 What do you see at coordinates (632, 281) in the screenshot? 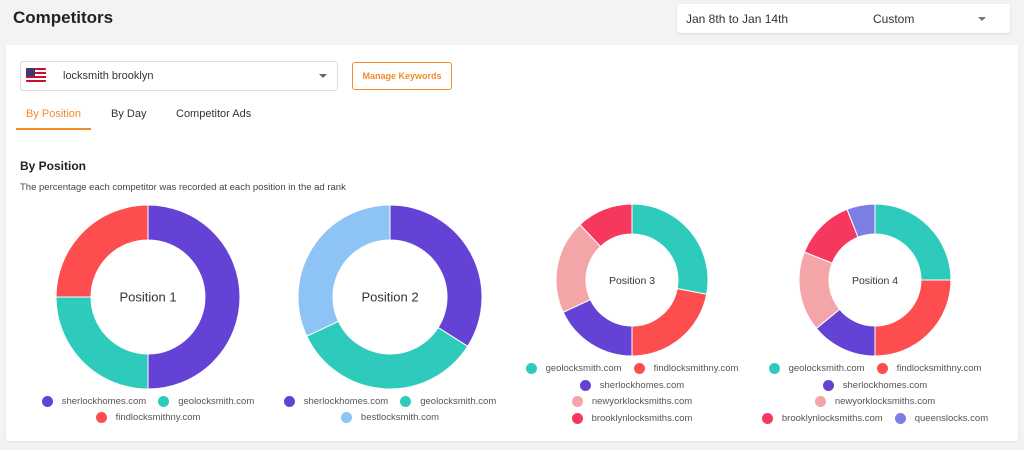
I see `donut-center-label: Position 3` at bounding box center [632, 281].